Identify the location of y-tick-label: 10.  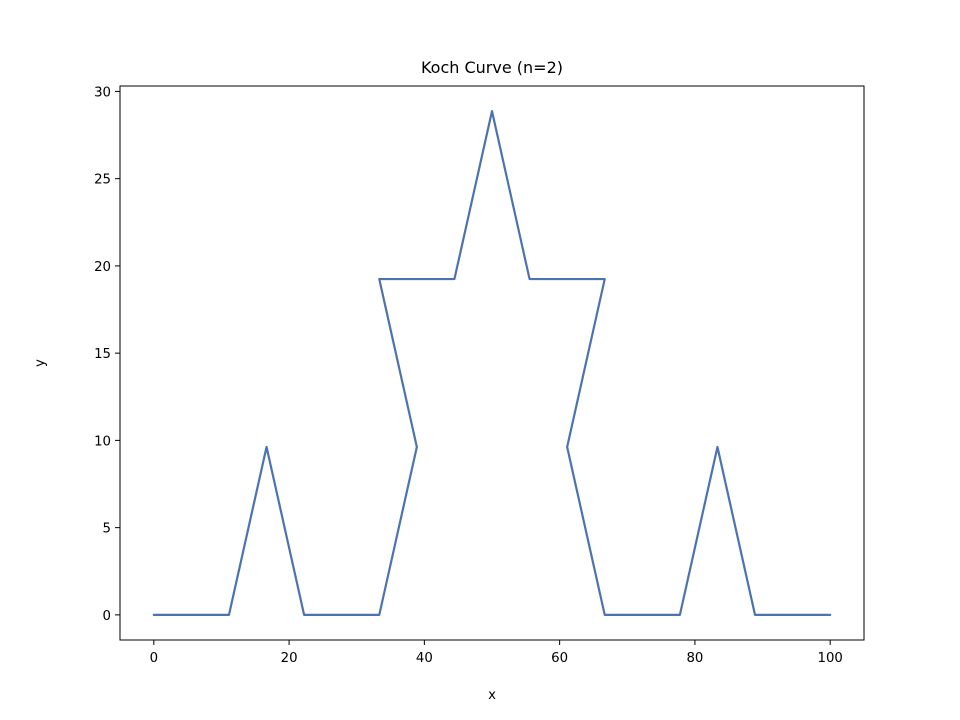
(102, 441).